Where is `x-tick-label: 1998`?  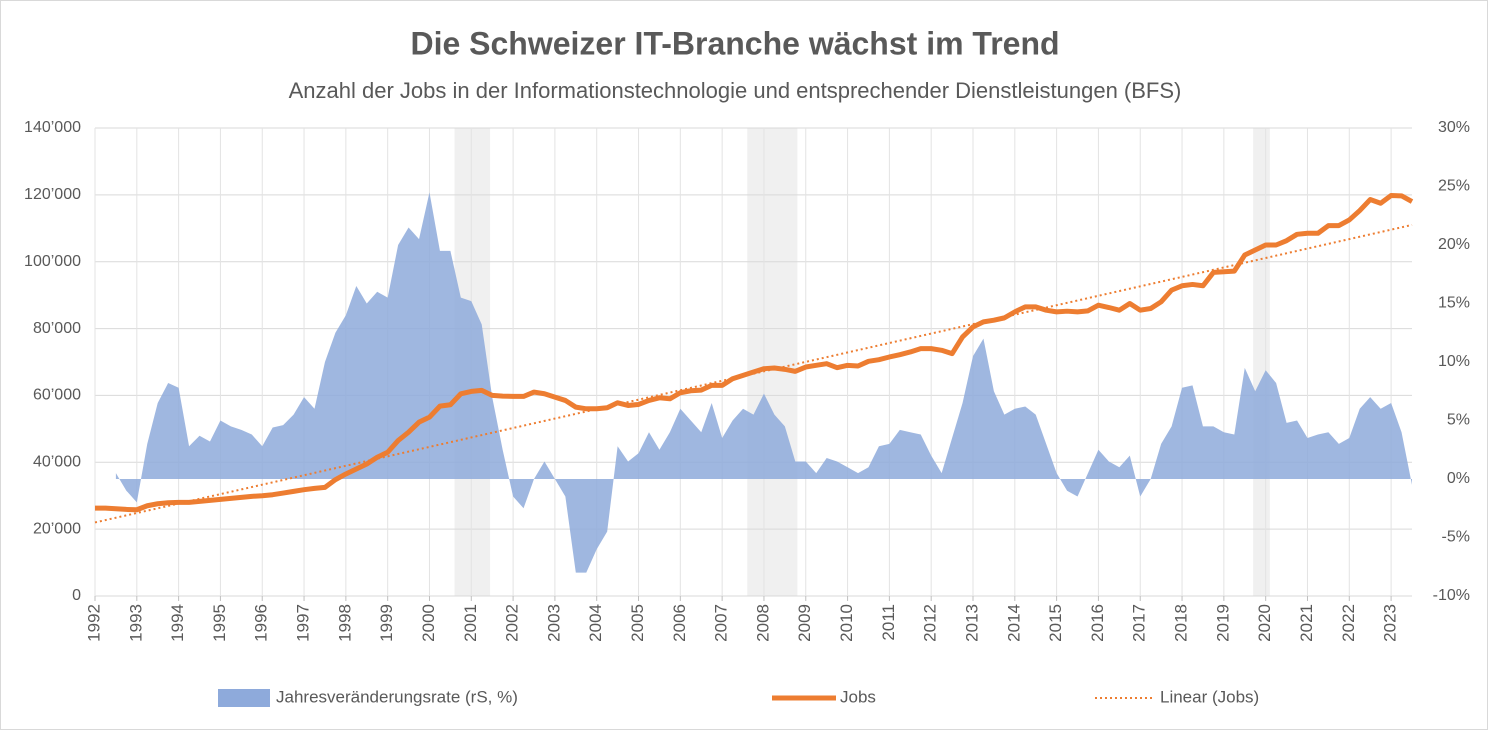 x-tick-label: 1998 is located at coordinates (344, 623).